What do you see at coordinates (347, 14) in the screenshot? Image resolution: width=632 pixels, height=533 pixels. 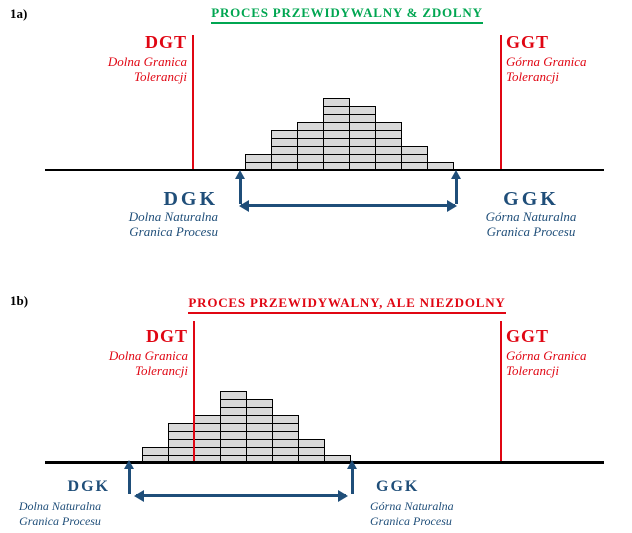 I see `section-title: PROCES PRZEWIDYWALNY & ZDOLNY` at bounding box center [347, 14].